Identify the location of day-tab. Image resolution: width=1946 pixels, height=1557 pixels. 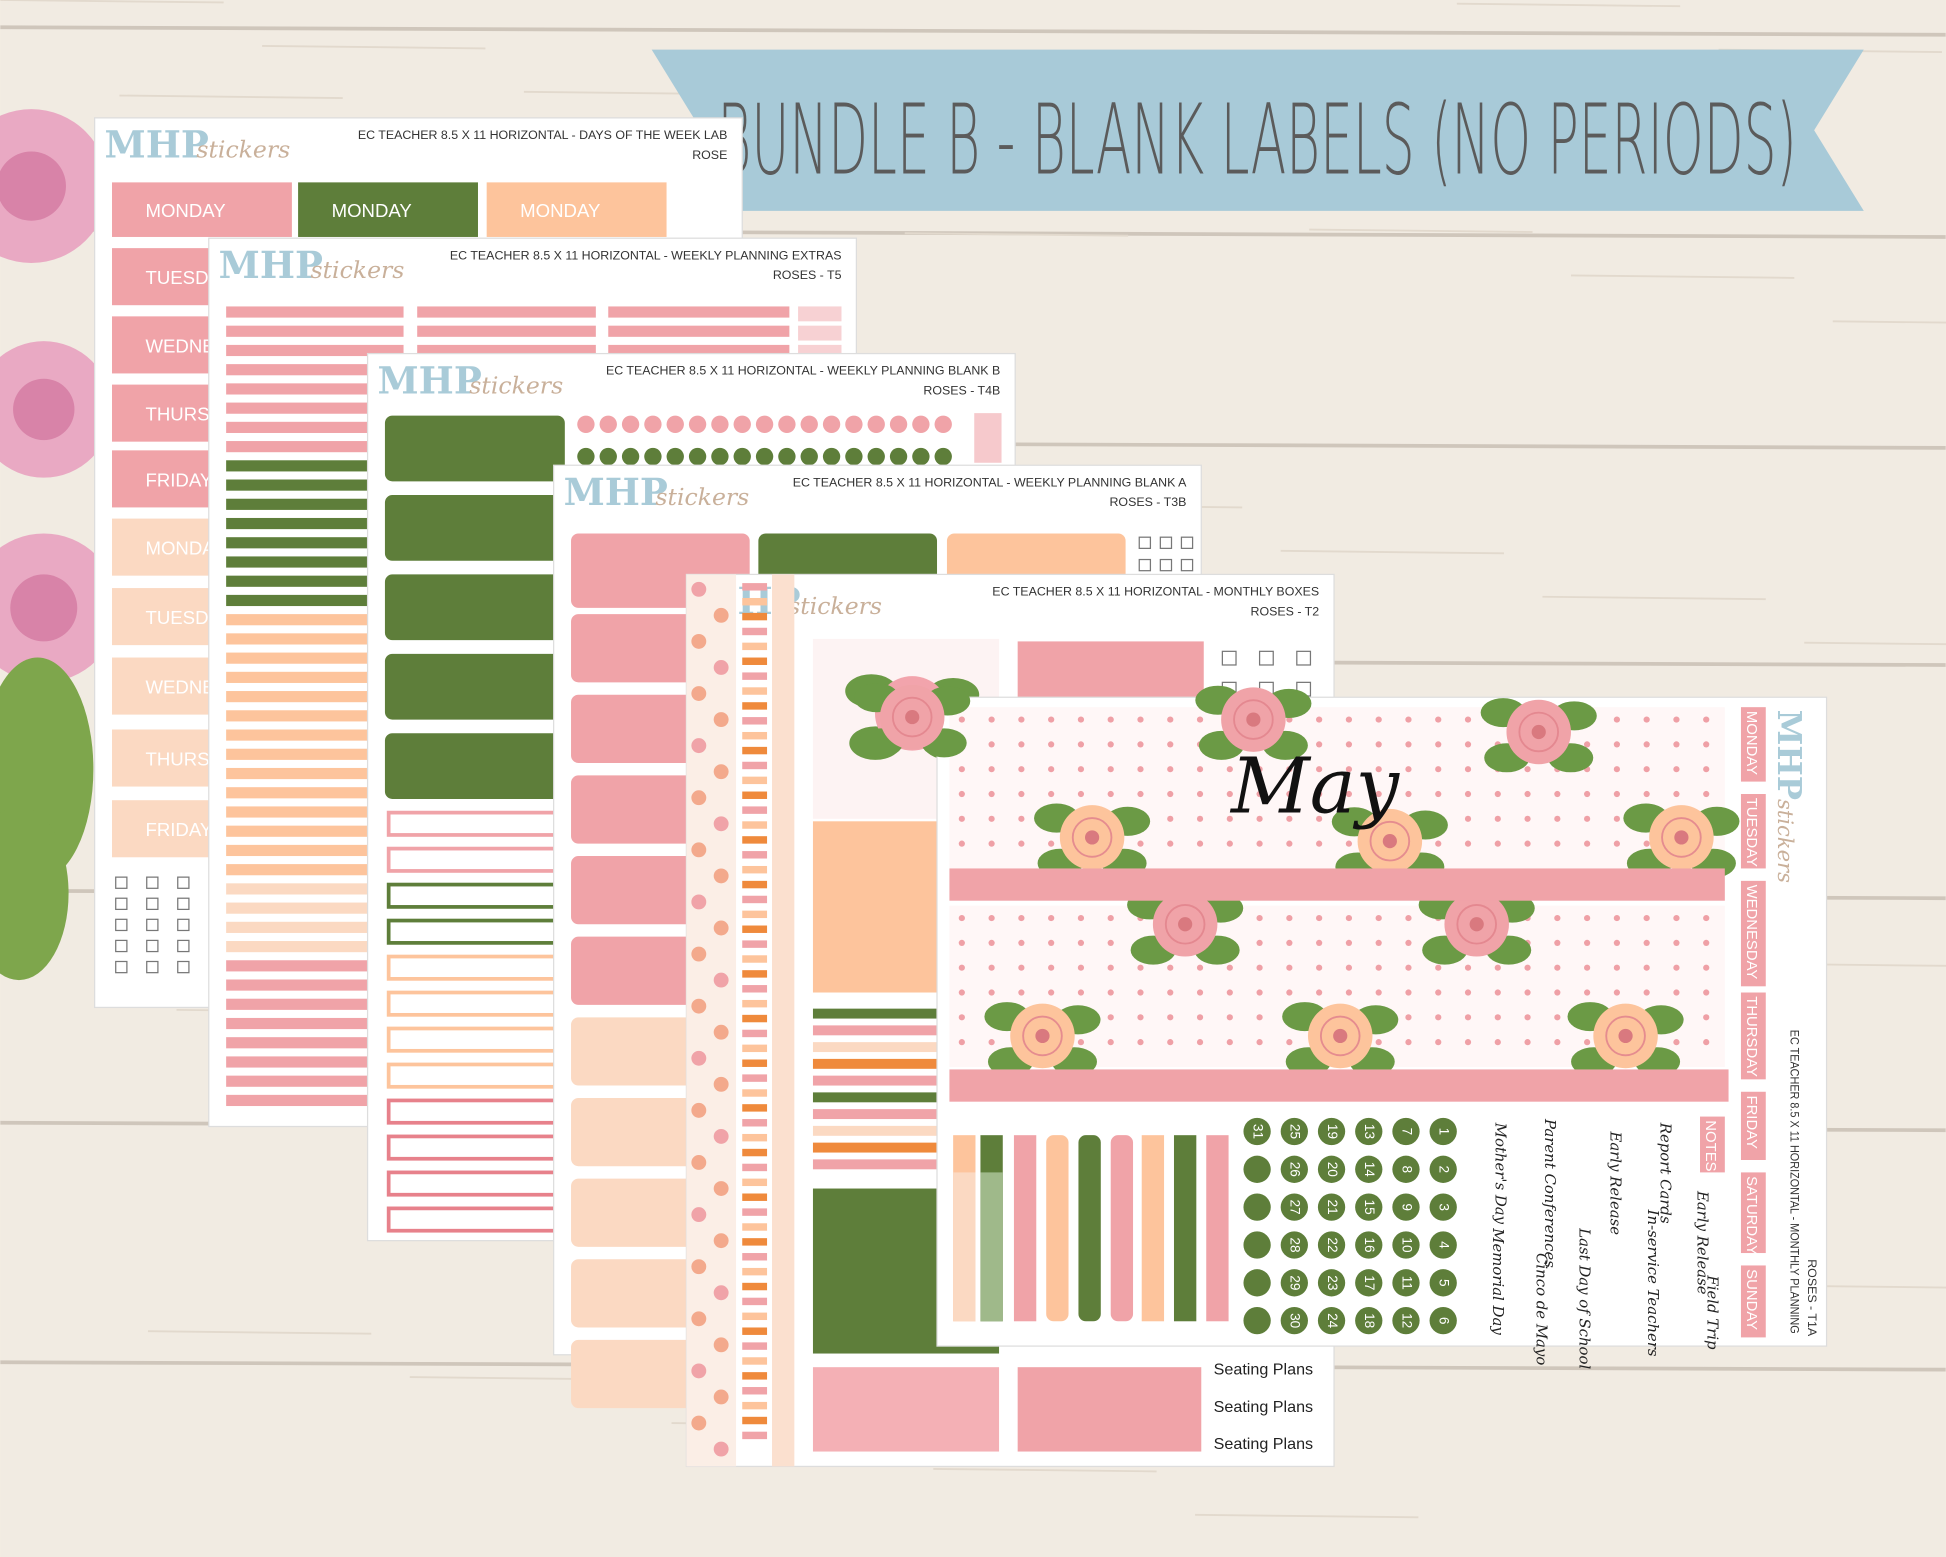
(1753, 1301).